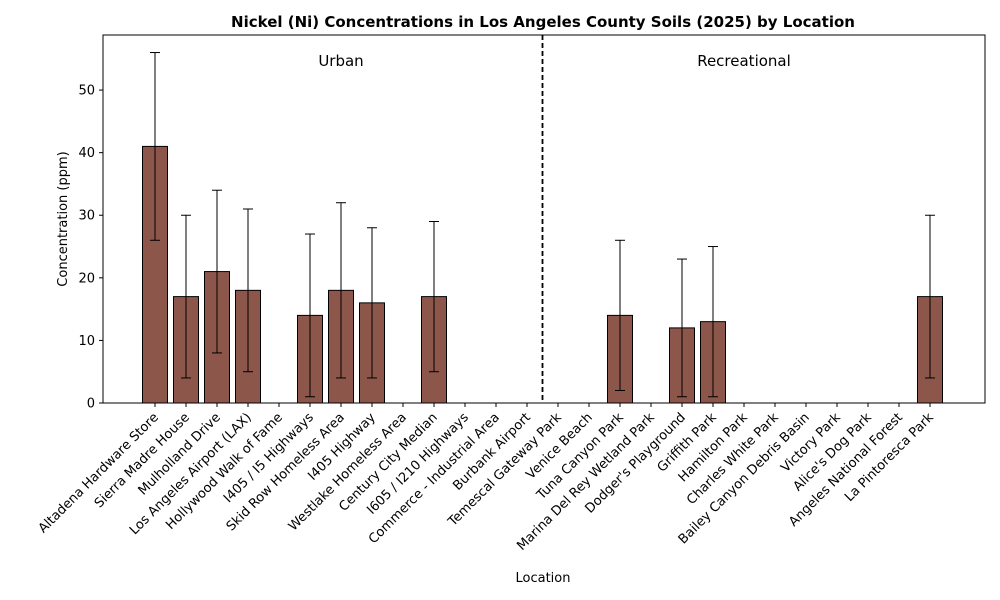 Image resolution: width=1000 pixels, height=600 pixels. I want to click on region-label: Urban, so click(340, 61).